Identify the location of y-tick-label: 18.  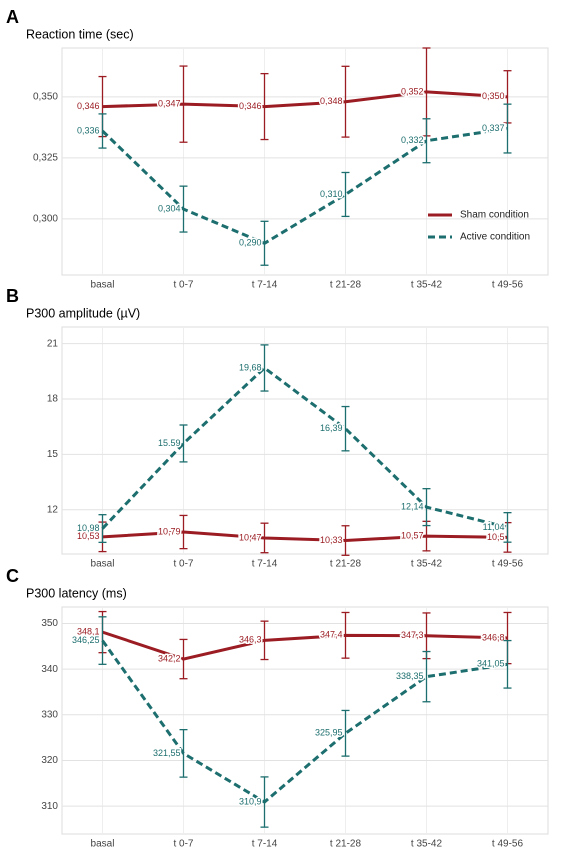
(53, 399).